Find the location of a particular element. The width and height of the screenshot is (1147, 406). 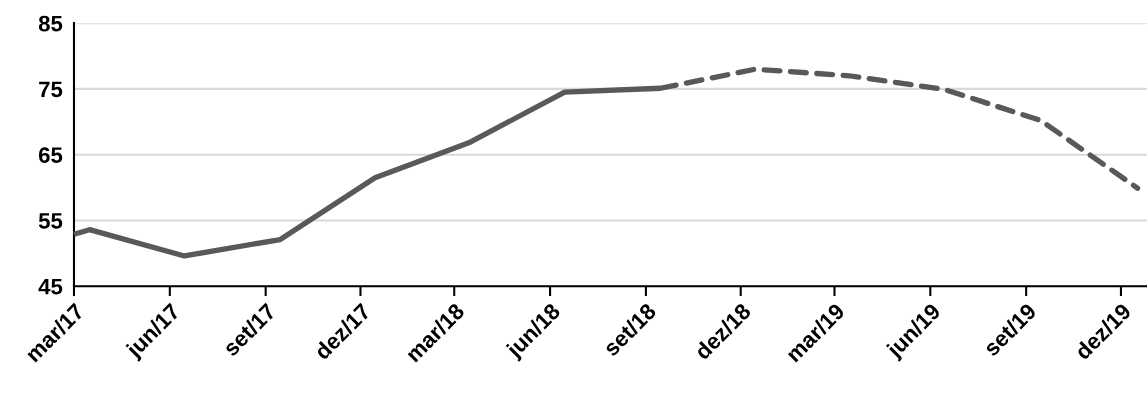

y-tick-label: 45 is located at coordinates (50, 286).